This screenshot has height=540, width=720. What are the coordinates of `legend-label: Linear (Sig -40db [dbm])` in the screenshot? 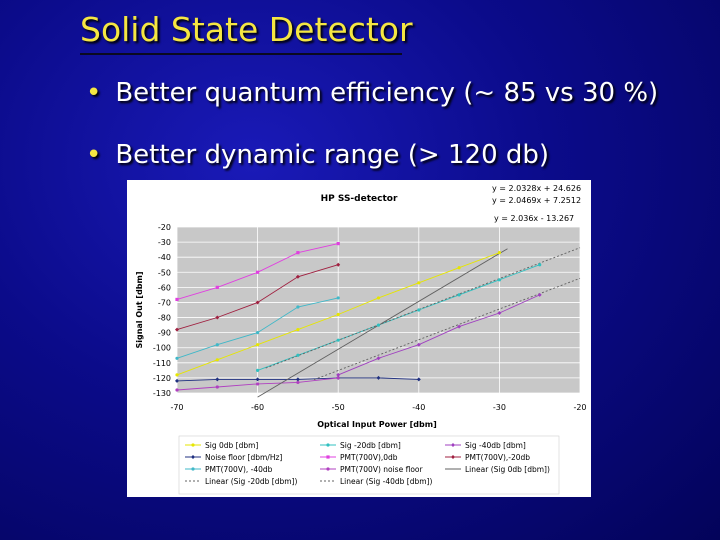 It's located at (386, 481).